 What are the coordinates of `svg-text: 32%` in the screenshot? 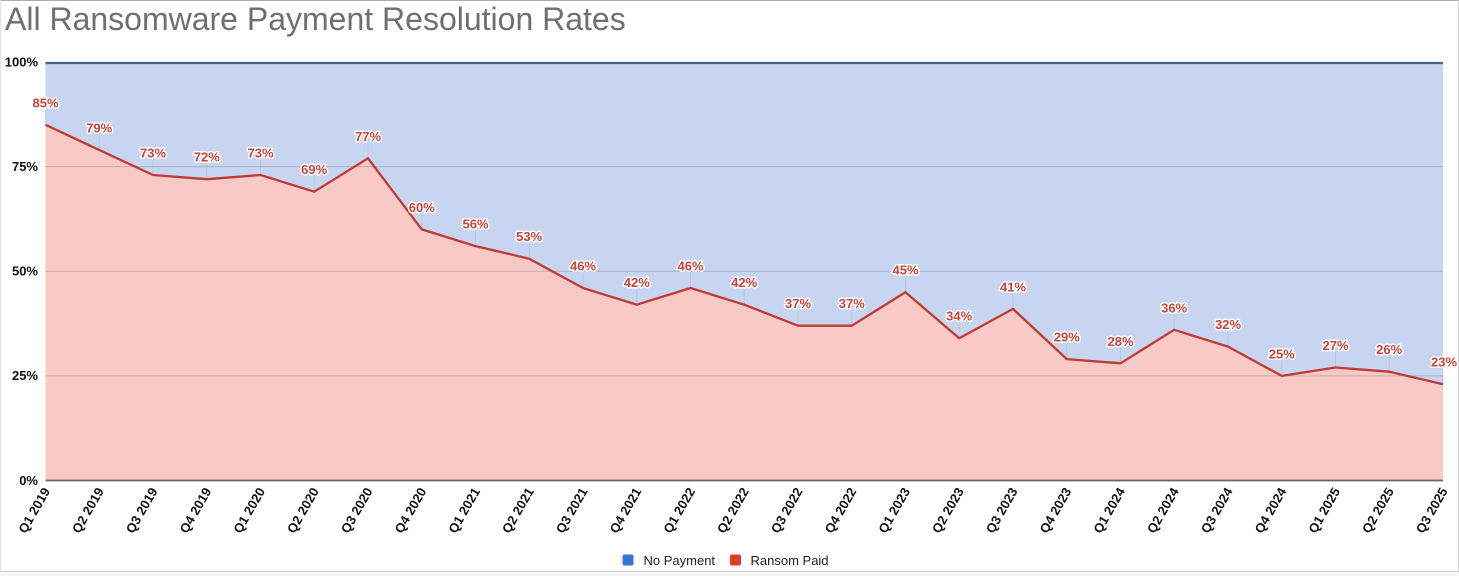 It's located at (1228, 324).